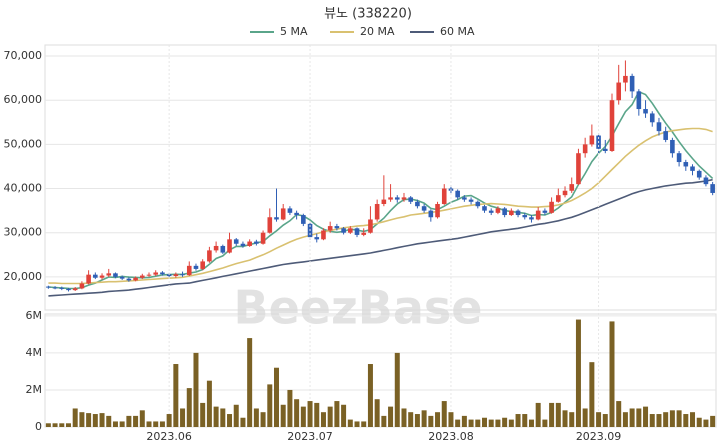 The height and width of the screenshot is (448, 720). I want to click on y-tick-label: 6M, so click(34, 315).